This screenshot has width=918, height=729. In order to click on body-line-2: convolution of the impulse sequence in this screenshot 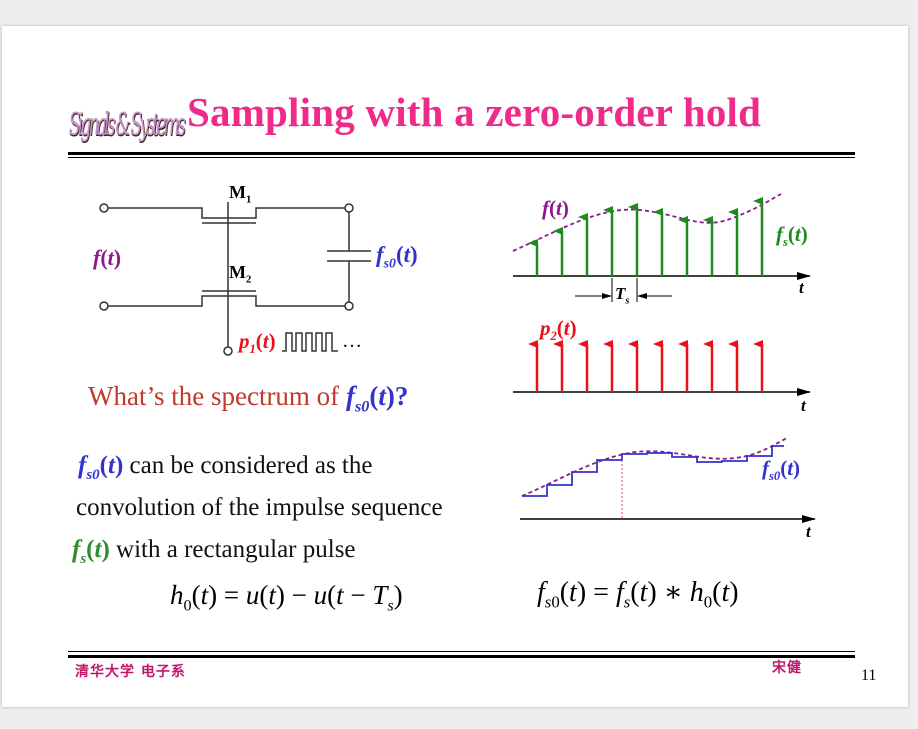, I will do `click(259, 507)`.